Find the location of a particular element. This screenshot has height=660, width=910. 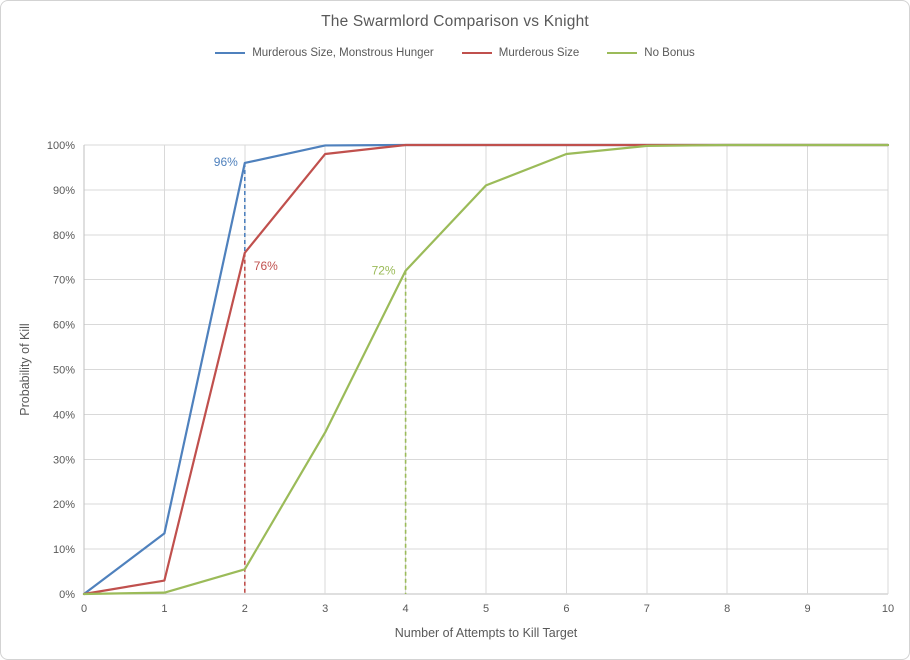

y-tick-label: 70% is located at coordinates (64, 281).